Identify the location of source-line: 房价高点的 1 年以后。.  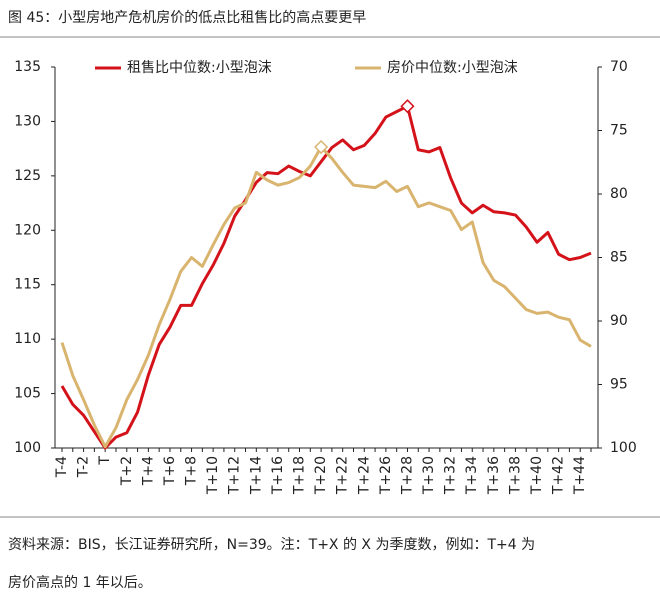
(80, 582).